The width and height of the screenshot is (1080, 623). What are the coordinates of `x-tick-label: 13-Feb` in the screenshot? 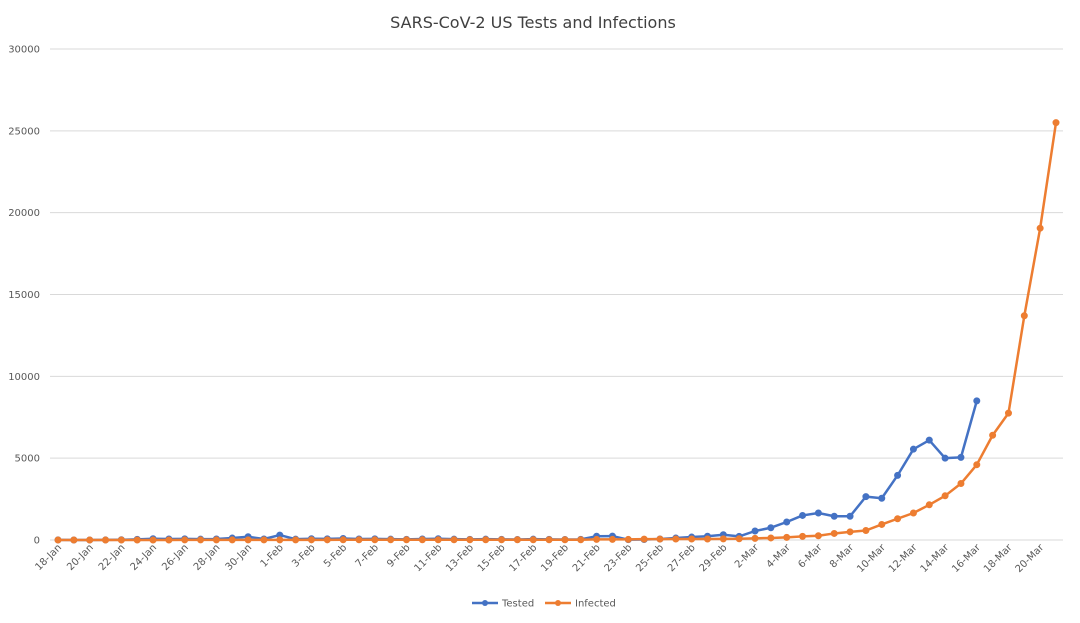 It's located at (460, 558).